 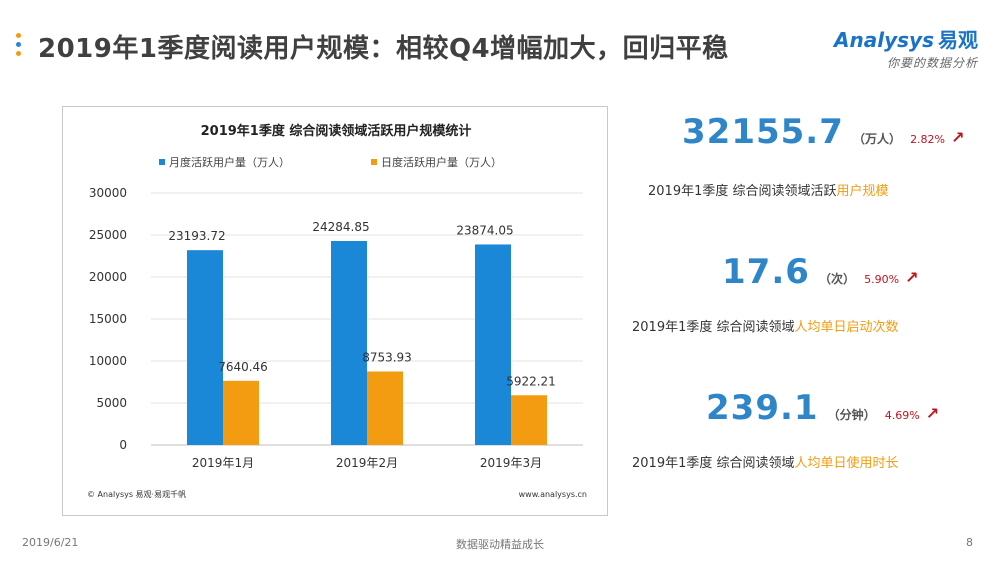 I want to click on footer-page-number: 8, so click(x=969, y=542).